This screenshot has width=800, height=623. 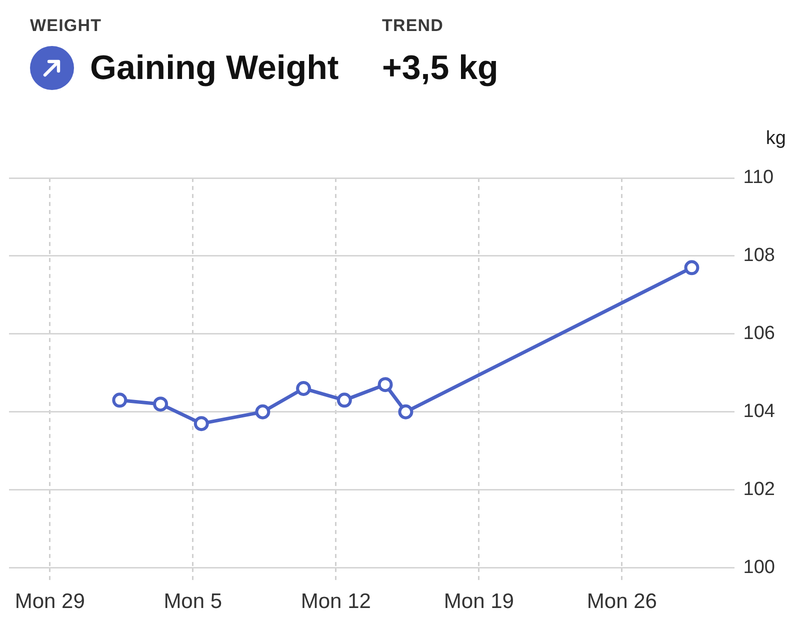 What do you see at coordinates (759, 411) in the screenshot?
I see `y-tick-label: 104` at bounding box center [759, 411].